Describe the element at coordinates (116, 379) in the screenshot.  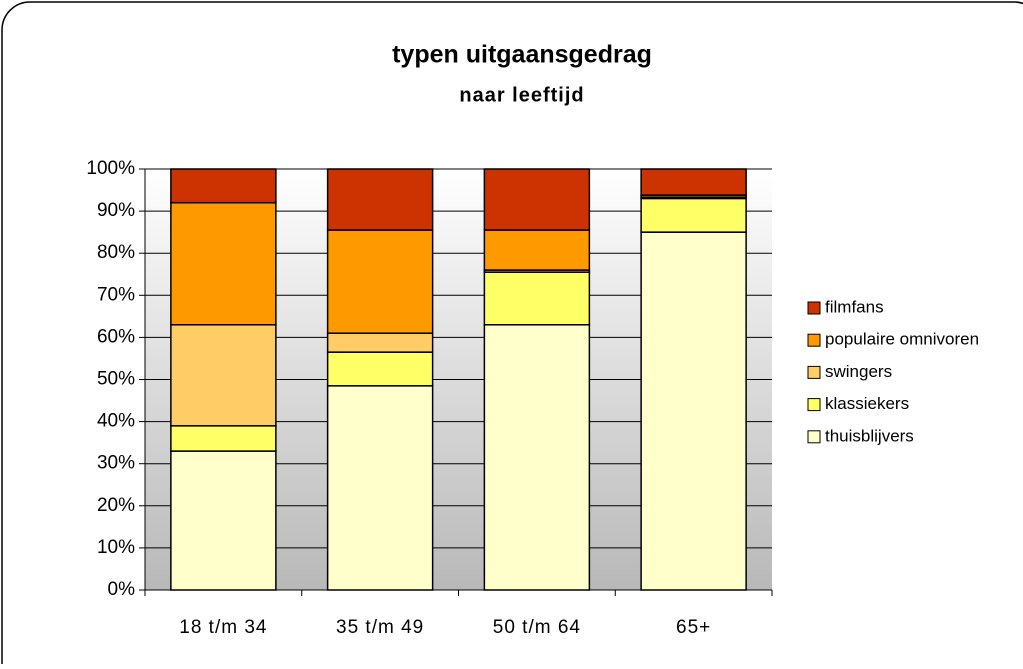
I see `y-tick-label: 50%` at that location.